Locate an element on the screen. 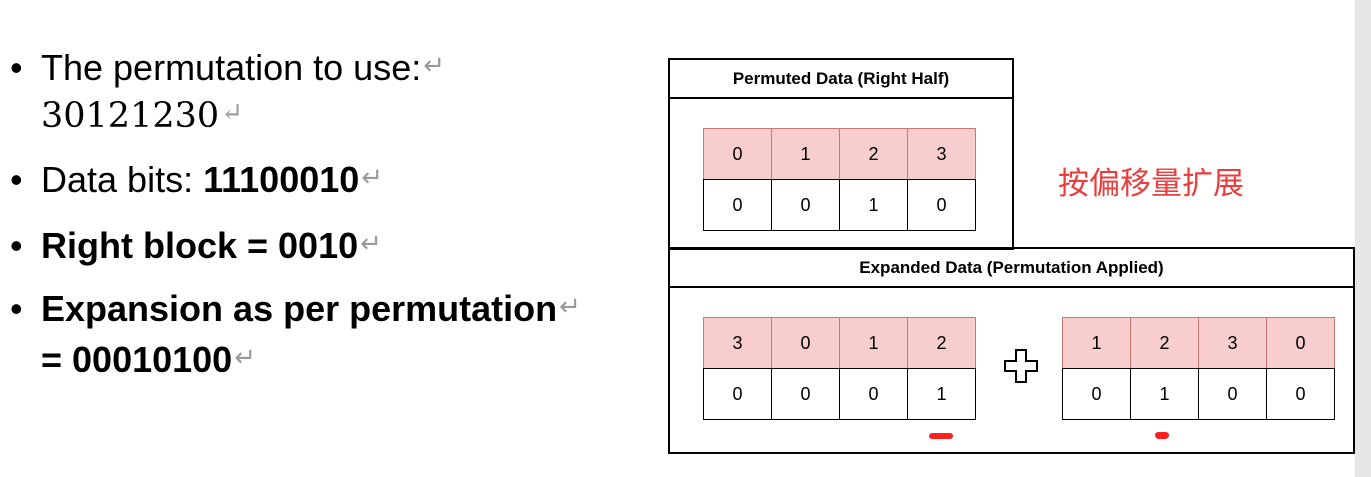 The width and height of the screenshot is (1371, 477). expanded-right-index-cell: 2 is located at coordinates (1164, 343).